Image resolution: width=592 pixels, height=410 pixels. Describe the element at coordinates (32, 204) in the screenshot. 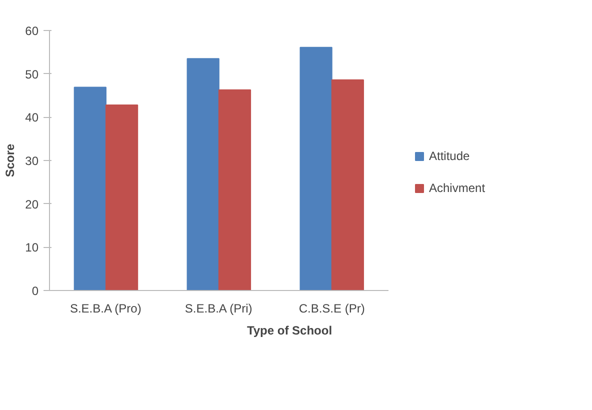

I see `y-tick-label: 20` at that location.